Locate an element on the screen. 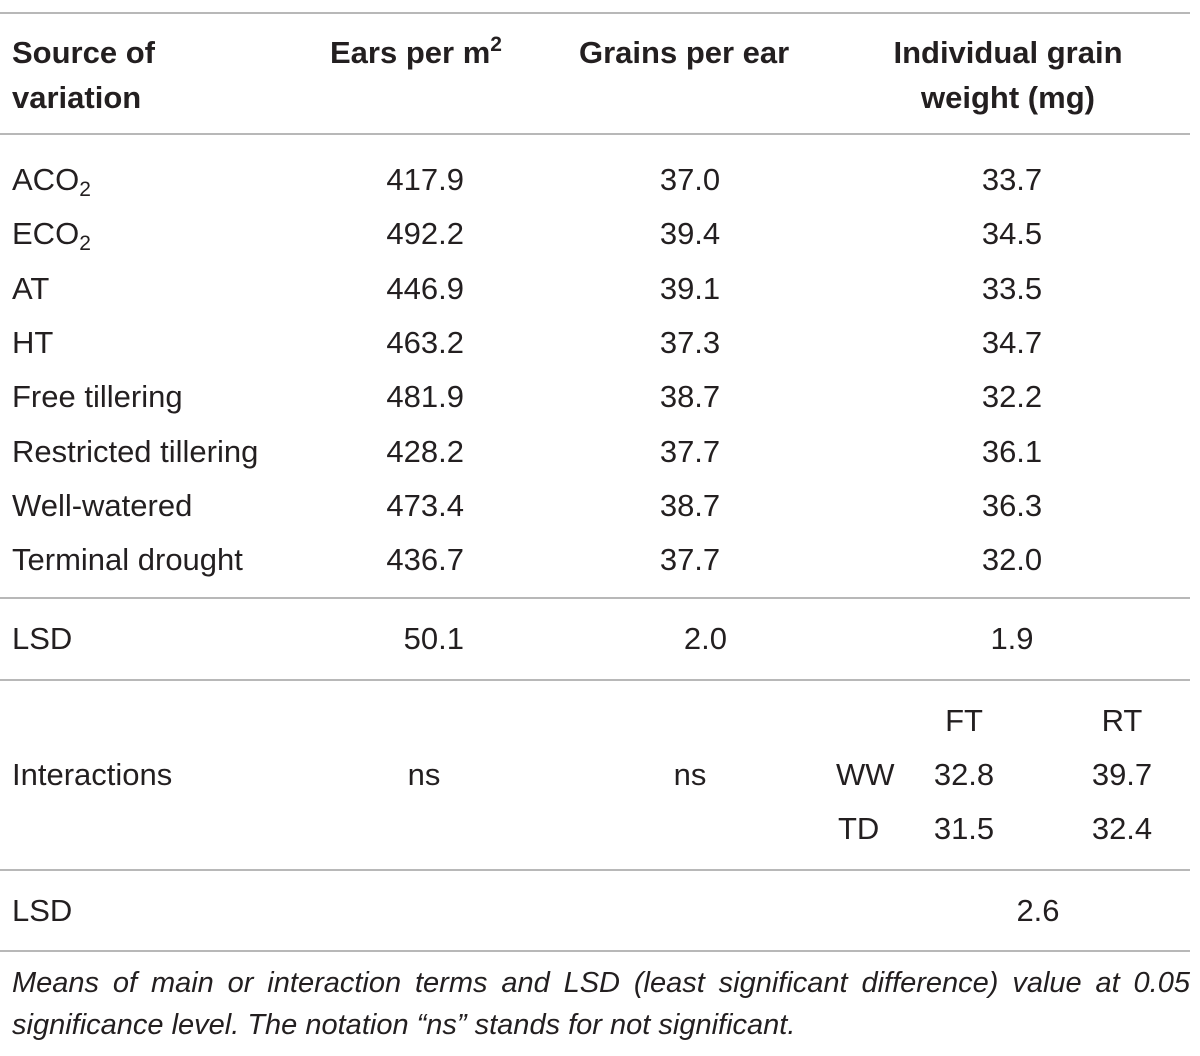  interactions-grains: ns is located at coordinates (690, 774).